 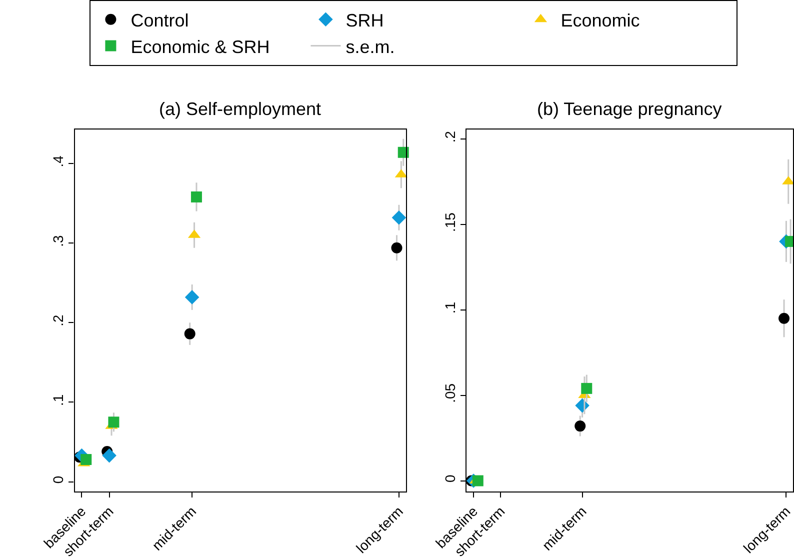 I want to click on y-tick-label: .05, so click(x=450, y=393).